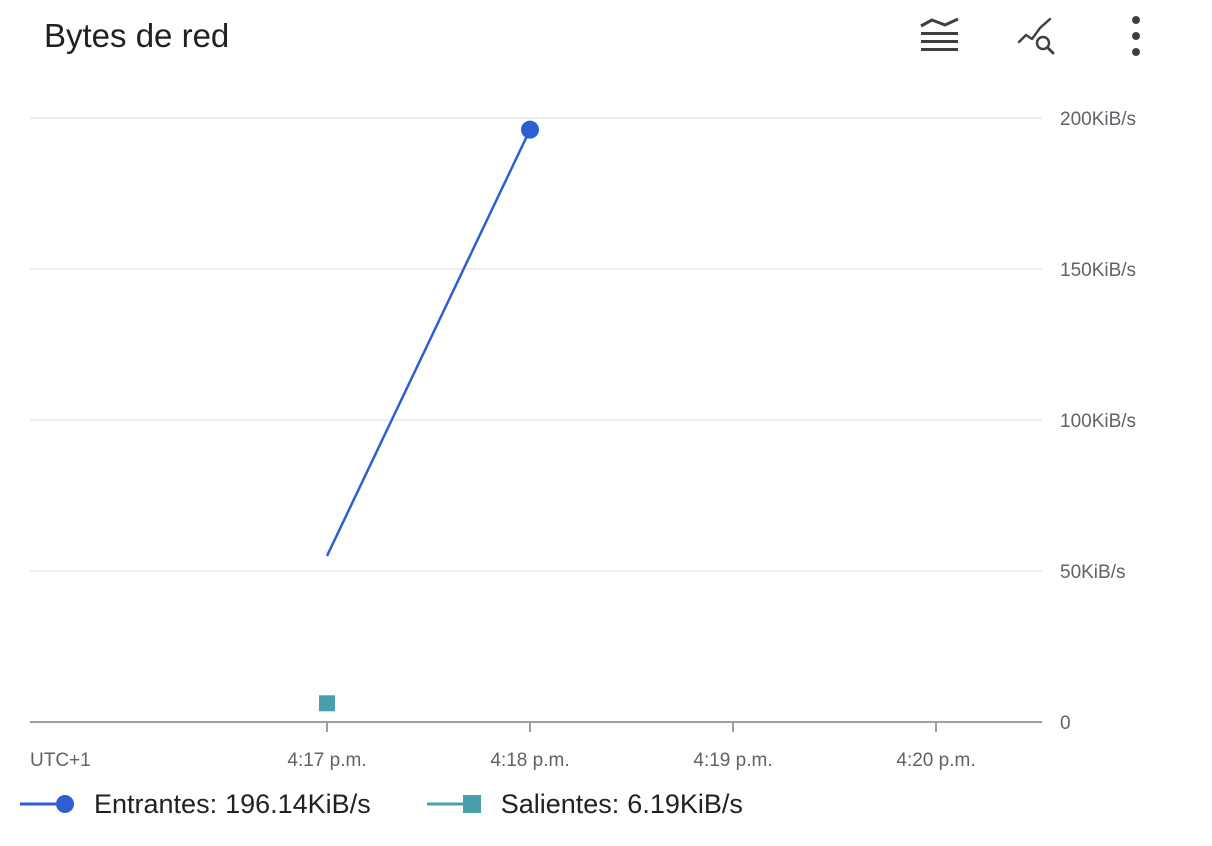 The width and height of the screenshot is (1212, 846). I want to click on legend-label: Entrantes, so click(152, 803).